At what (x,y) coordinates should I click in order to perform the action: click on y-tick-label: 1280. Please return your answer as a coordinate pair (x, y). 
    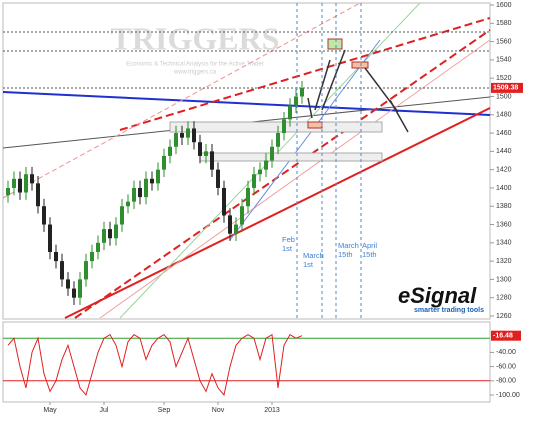
    Looking at the image, I should click on (504, 298).